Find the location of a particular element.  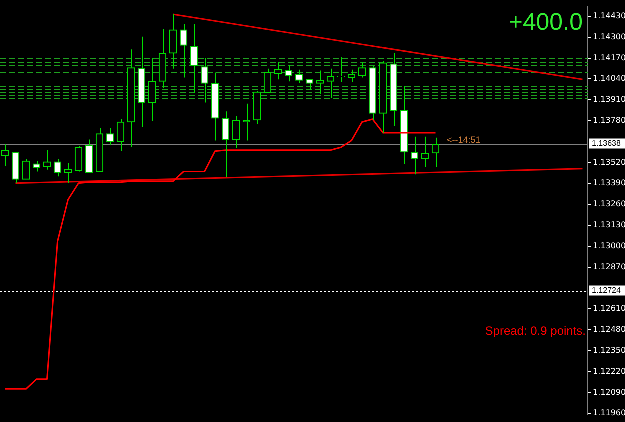

annotation: Spread: 0.9 points. is located at coordinates (535, 331).